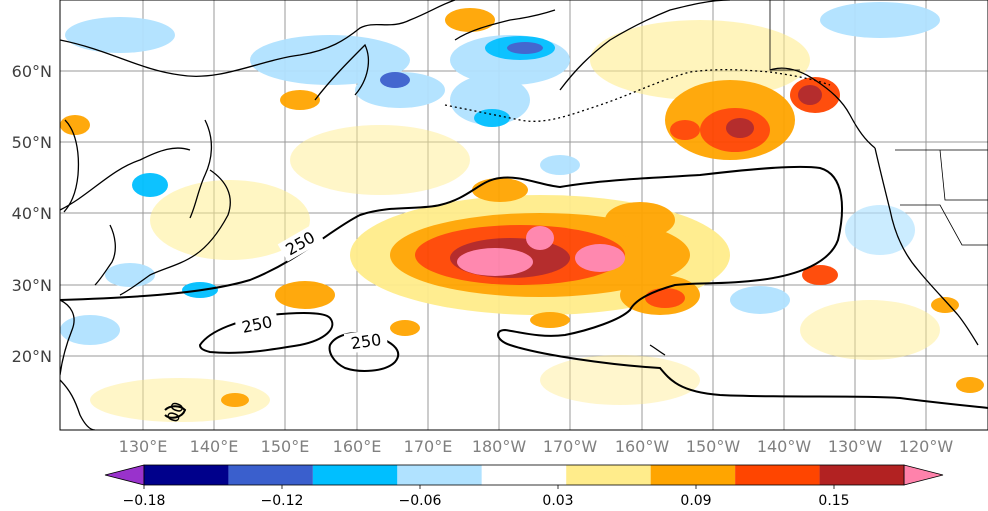 Image resolution: width=988 pixels, height=511 pixels. I want to click on state-borders, so click(941, 197).